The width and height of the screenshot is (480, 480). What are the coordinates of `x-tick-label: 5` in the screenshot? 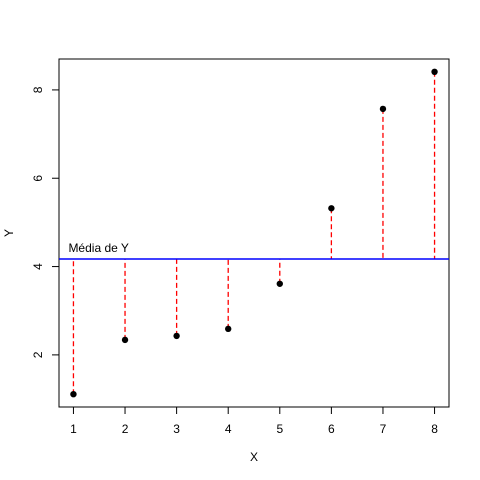 It's located at (279, 429).